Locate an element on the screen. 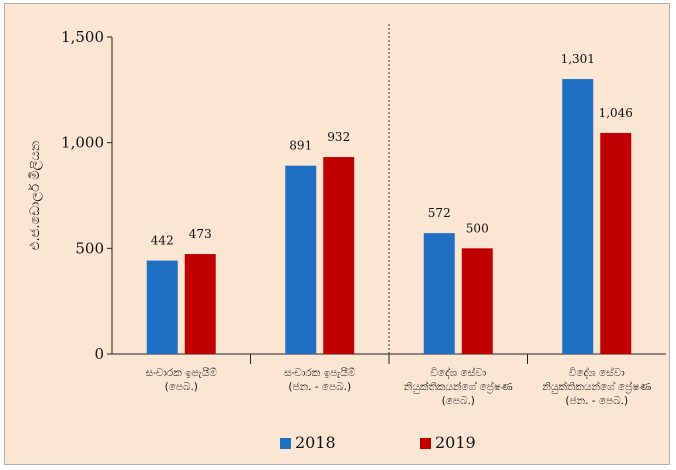 Image resolution: width=676 pixels, height=470 pixels. data-label: 1,046 is located at coordinates (616, 113).